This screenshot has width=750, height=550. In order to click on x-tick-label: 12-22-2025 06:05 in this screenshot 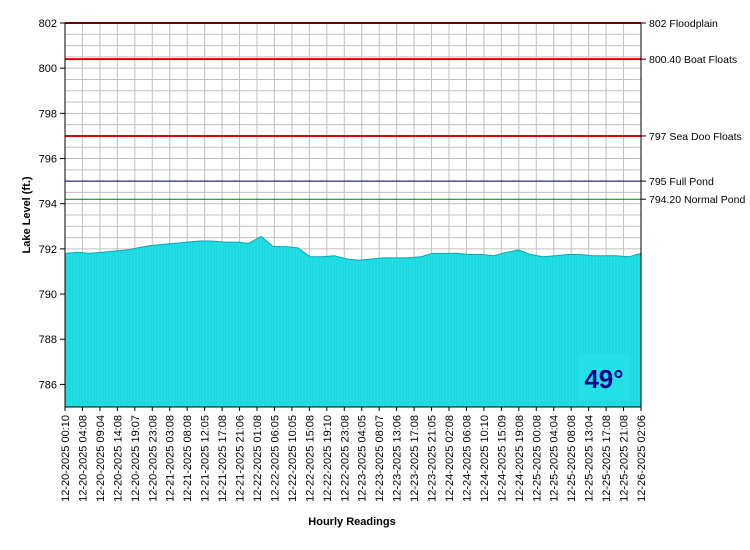, I will do `click(275, 458)`.